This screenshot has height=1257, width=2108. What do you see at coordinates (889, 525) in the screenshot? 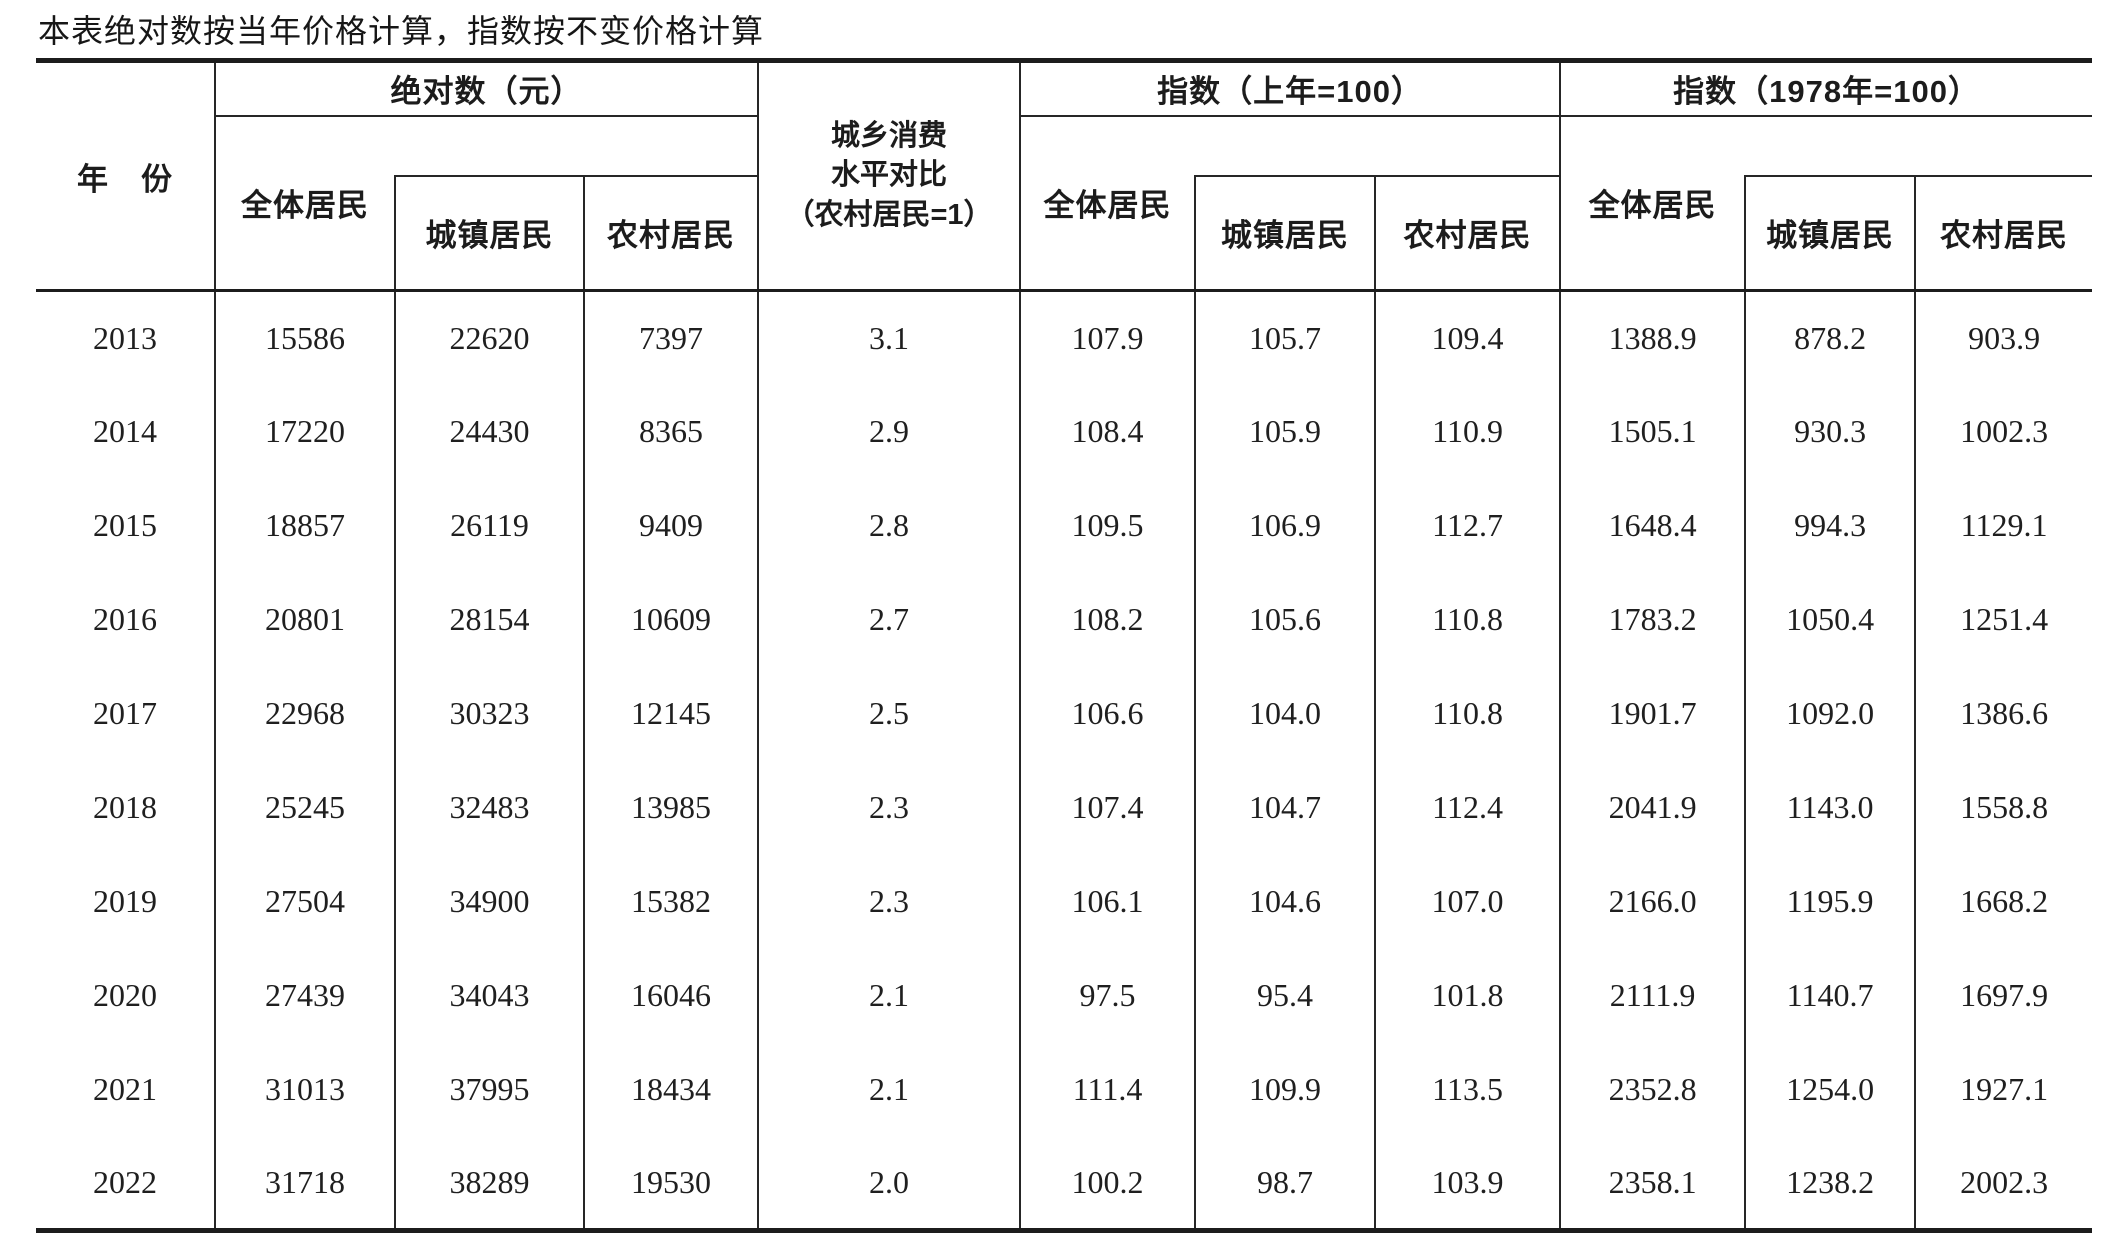
I see `value-cell: 2.8` at bounding box center [889, 525].